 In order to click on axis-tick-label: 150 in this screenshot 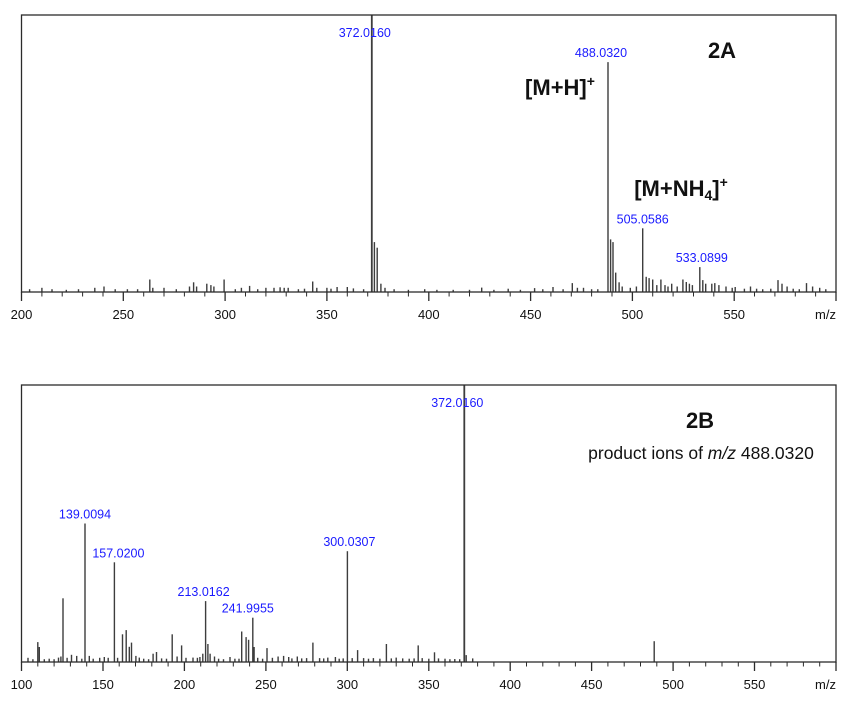, I will do `click(103, 684)`.